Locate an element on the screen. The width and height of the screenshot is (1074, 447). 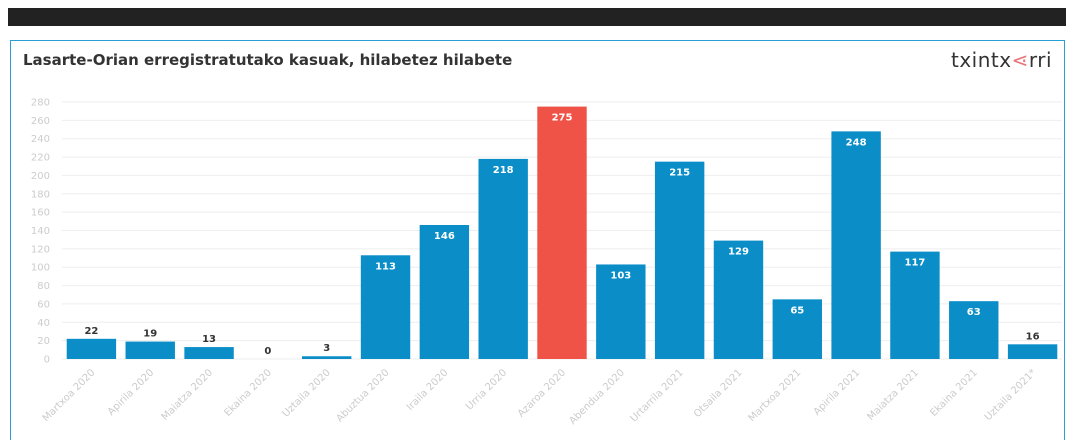
x-tick-label: Apirila 2020 is located at coordinates (131, 392).